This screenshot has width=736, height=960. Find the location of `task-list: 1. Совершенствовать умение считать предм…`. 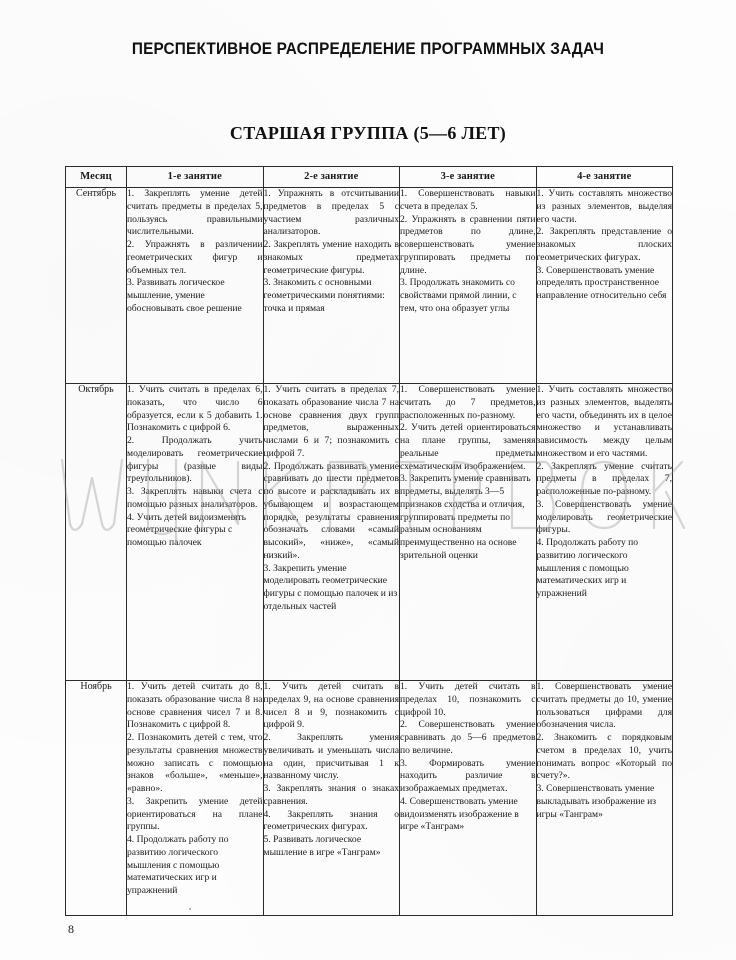

task-list: 1. Совершенствовать умение считать предм… is located at coordinates (605, 751).